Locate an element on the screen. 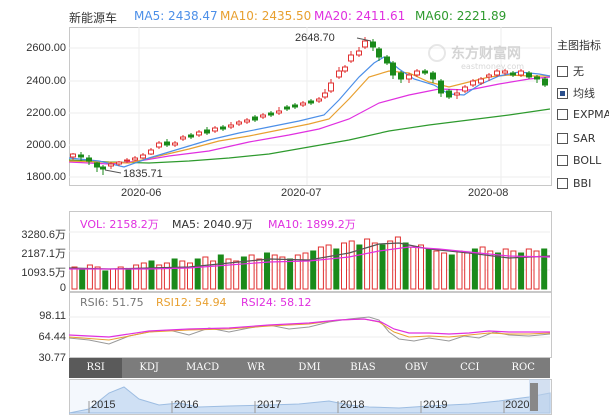  indicator-bbi: BBI is located at coordinates (574, 183).